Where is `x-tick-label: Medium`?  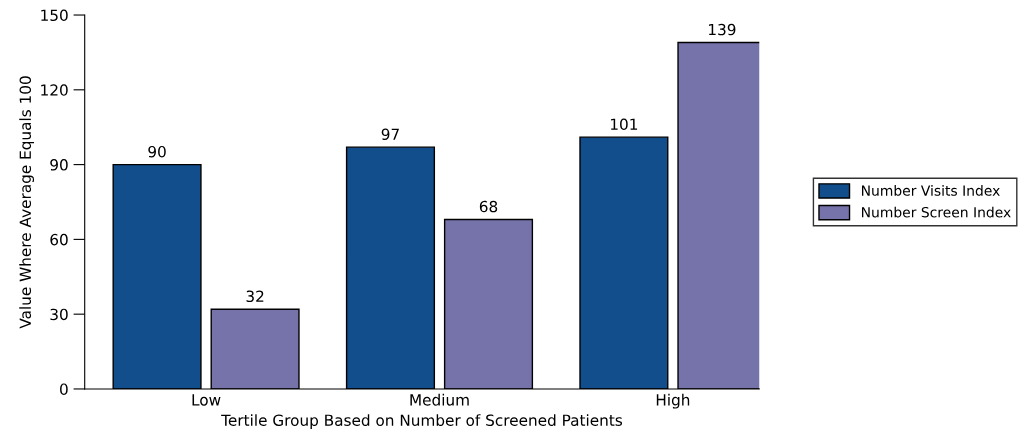 x-tick-label: Medium is located at coordinates (439, 399).